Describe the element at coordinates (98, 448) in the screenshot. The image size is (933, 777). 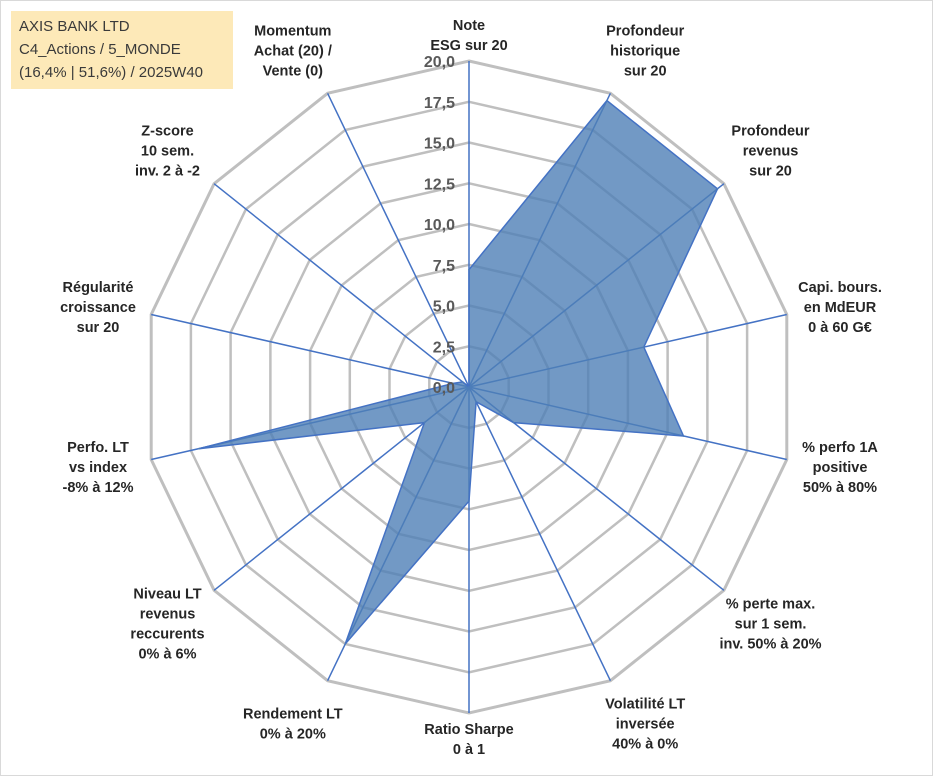
I see `axis-label-10-line-0: Perfo. LT` at that location.